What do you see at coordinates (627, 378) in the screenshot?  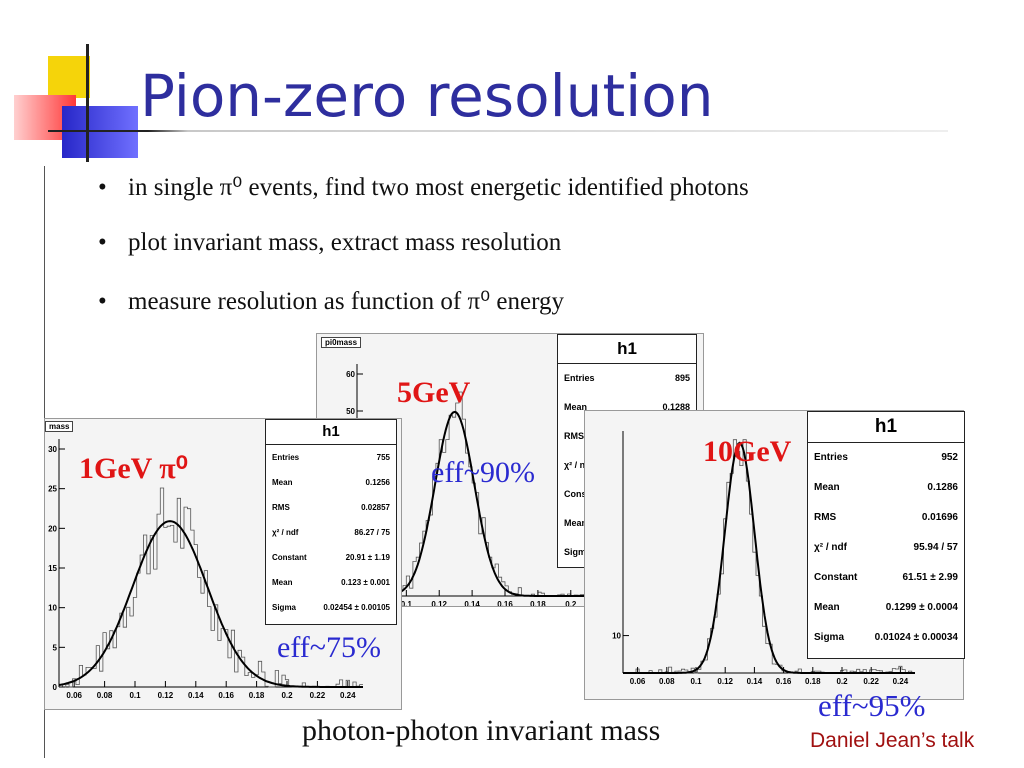 I see `stats-row: Entries 895` at bounding box center [627, 378].